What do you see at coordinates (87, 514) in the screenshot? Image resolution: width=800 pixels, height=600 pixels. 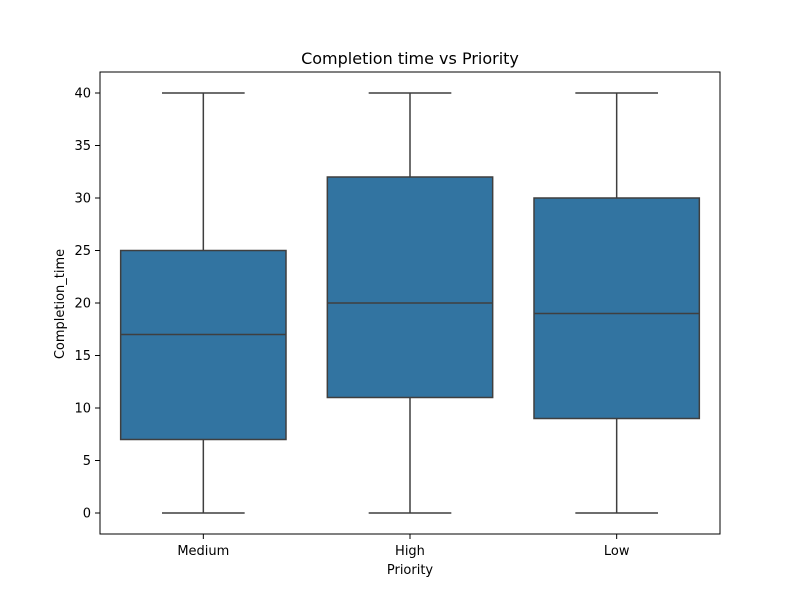 I see `y-tick-label: 0` at bounding box center [87, 514].